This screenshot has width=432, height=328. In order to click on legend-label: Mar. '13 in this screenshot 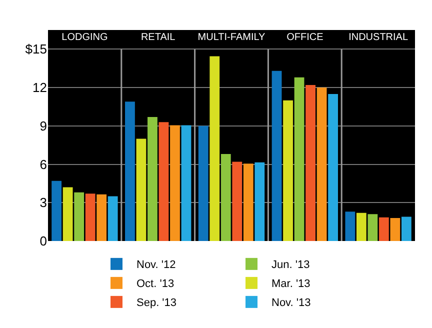, I will do `click(291, 284)`.